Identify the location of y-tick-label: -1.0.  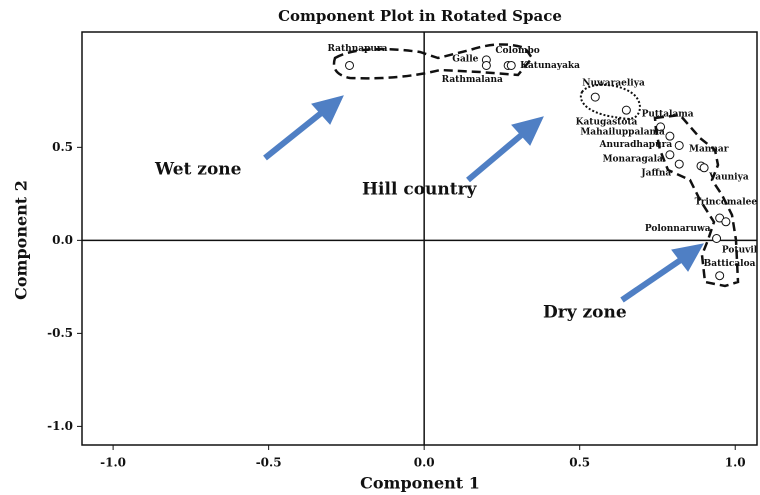
(60, 426).